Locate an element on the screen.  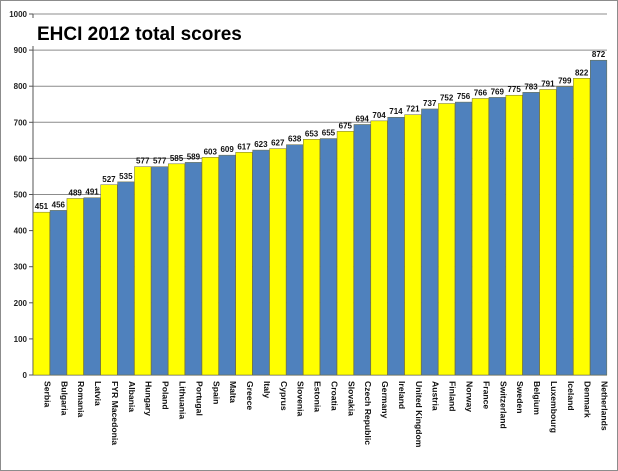
category-label: Latvia is located at coordinates (98, 393).